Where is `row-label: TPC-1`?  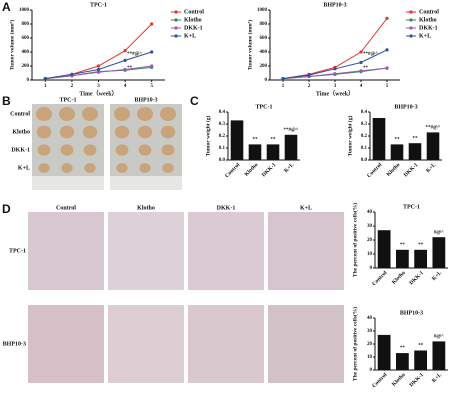
row-label: TPC-1 is located at coordinates (17, 251).